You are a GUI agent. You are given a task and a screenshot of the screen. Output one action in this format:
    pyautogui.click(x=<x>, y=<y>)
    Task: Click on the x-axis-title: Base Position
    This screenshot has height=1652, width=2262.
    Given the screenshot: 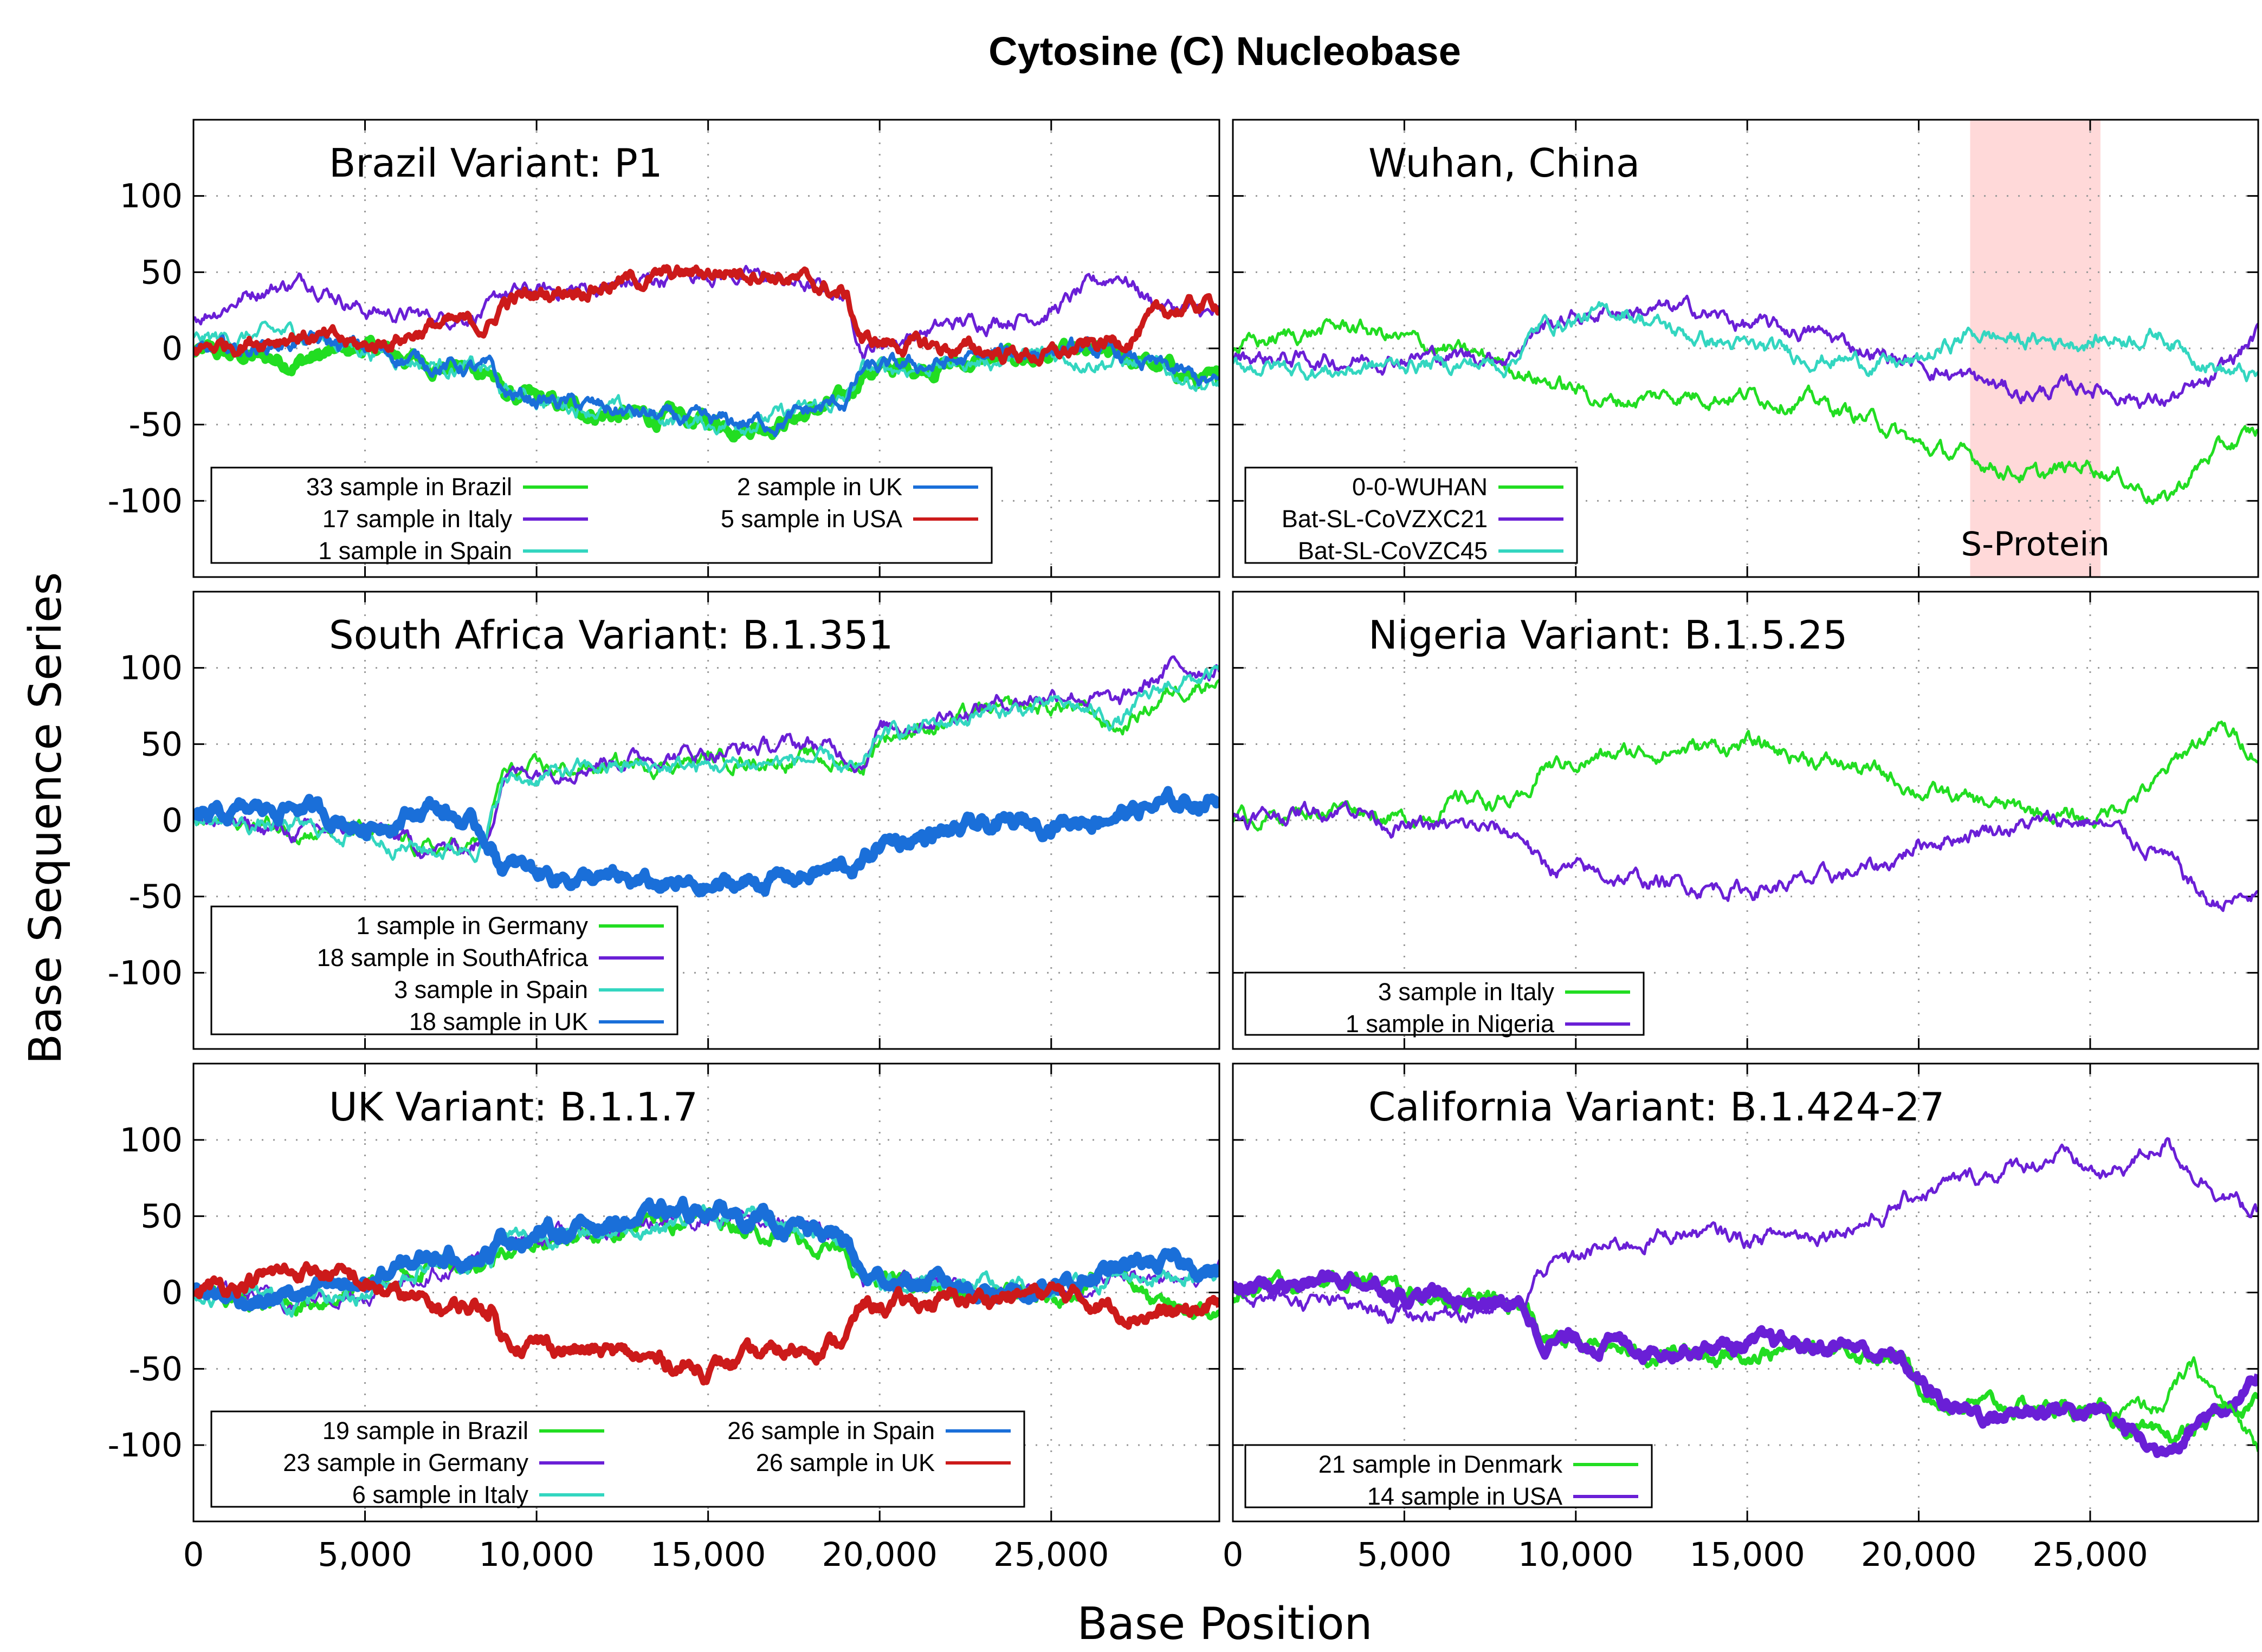 What is the action you would take?
    pyautogui.click(x=1224, y=1624)
    